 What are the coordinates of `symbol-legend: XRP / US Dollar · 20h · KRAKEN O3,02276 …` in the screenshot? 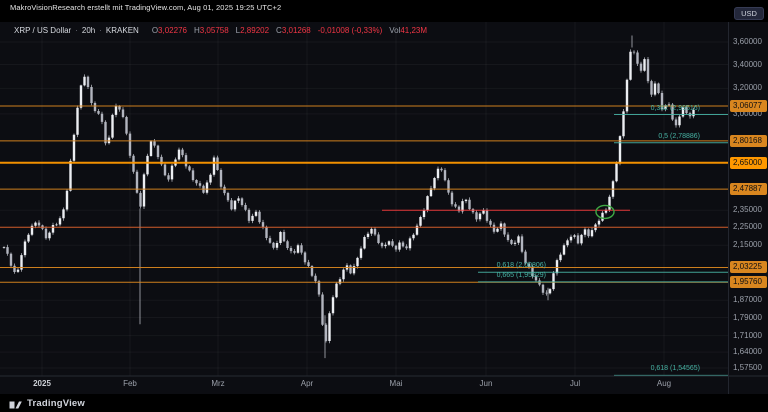 It's located at (220, 30).